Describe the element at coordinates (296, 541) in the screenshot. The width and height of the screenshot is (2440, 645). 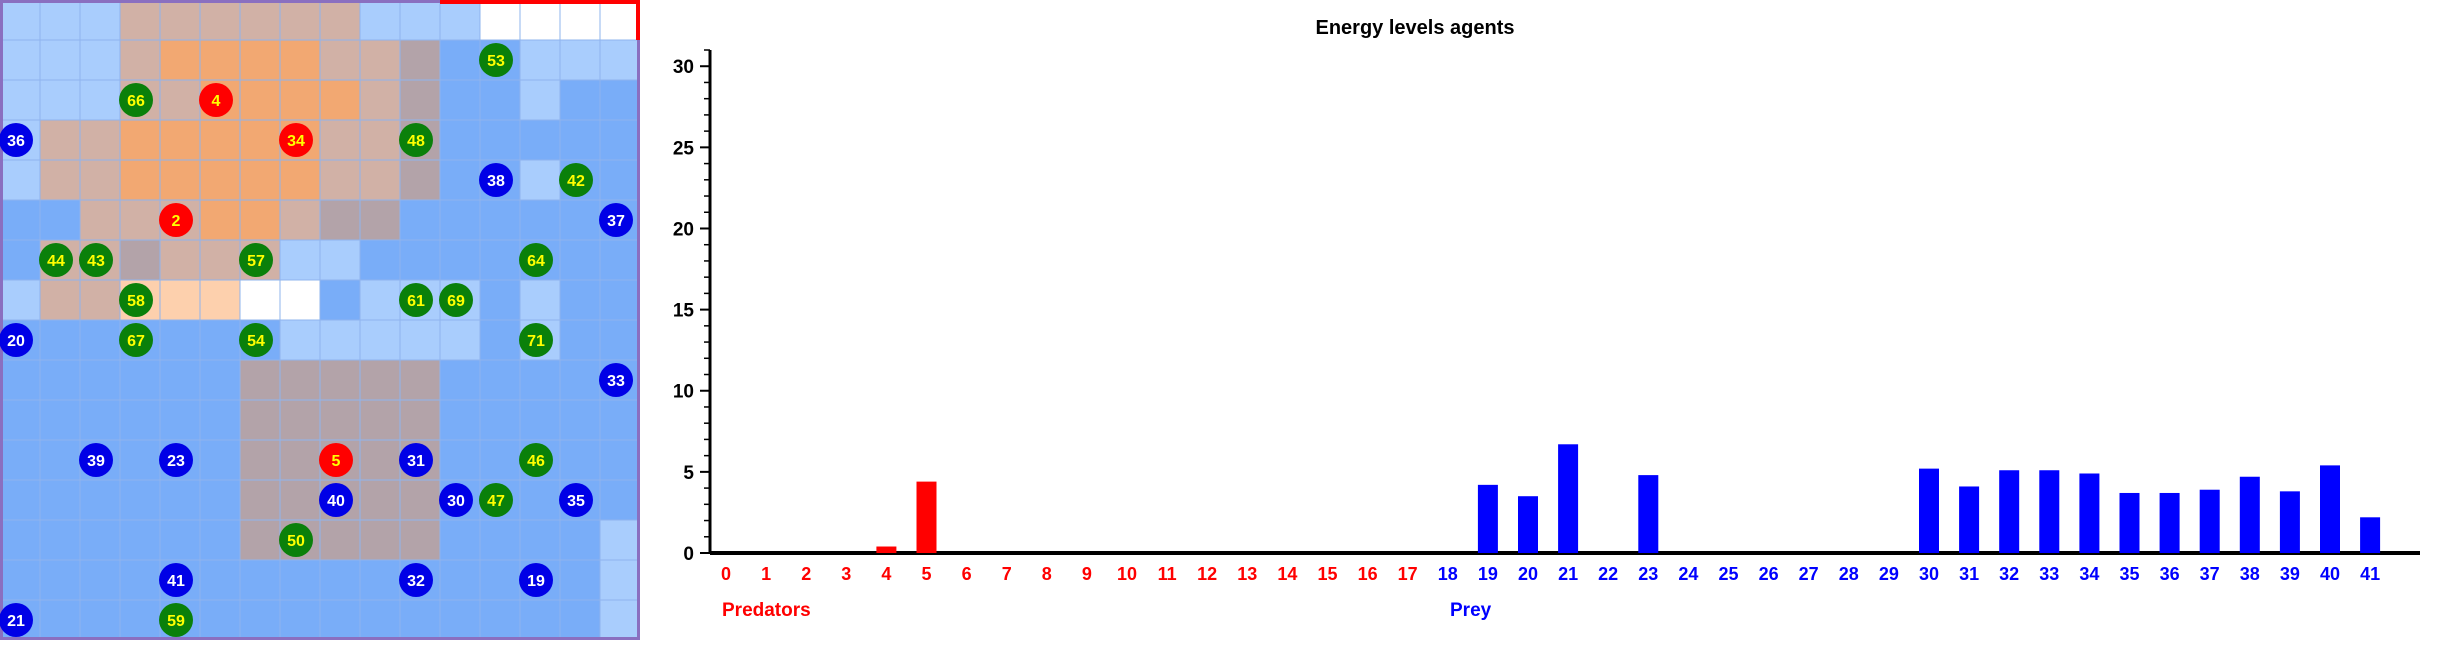
I see `agent-id-label: 50` at that location.